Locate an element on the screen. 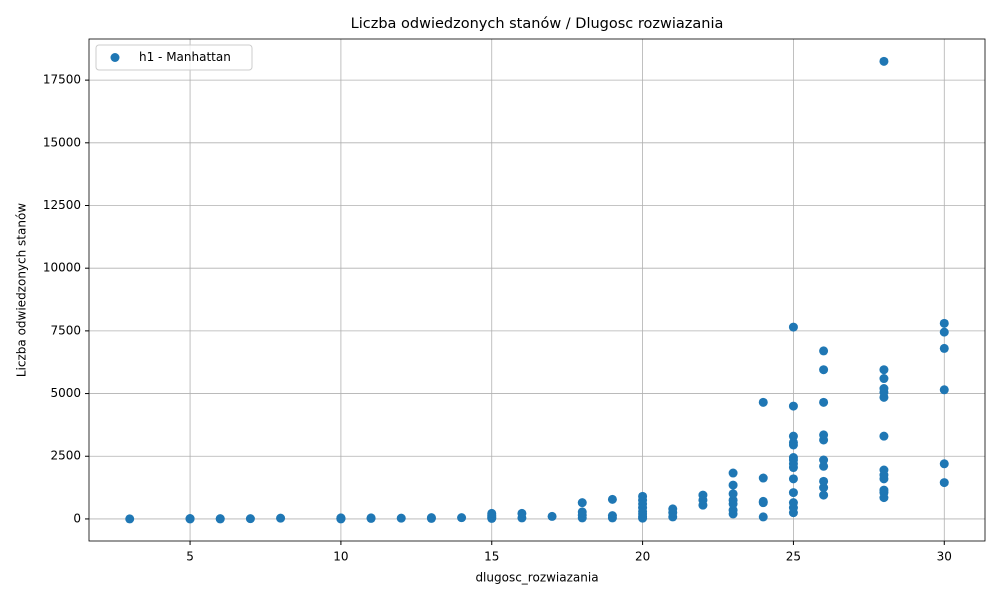 This screenshot has height=600, width=1000. y-axis-label: Liczba odwiedzonych stanów is located at coordinates (22, 290).